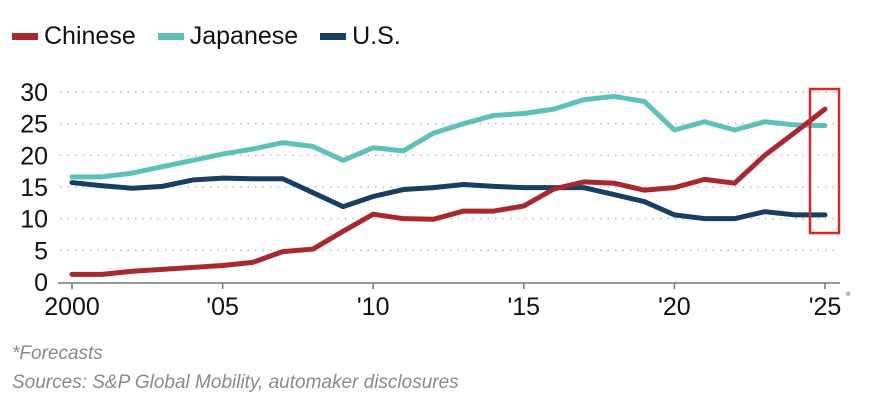  I want to click on y-tick-label: 20, so click(34, 156).